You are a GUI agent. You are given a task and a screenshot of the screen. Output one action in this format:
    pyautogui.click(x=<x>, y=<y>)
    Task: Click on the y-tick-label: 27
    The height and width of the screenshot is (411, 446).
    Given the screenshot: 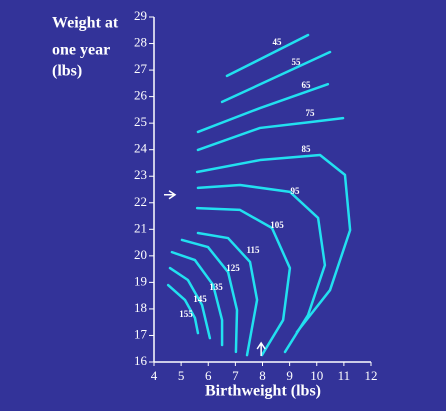 What is the action you would take?
    pyautogui.click(x=141, y=68)
    